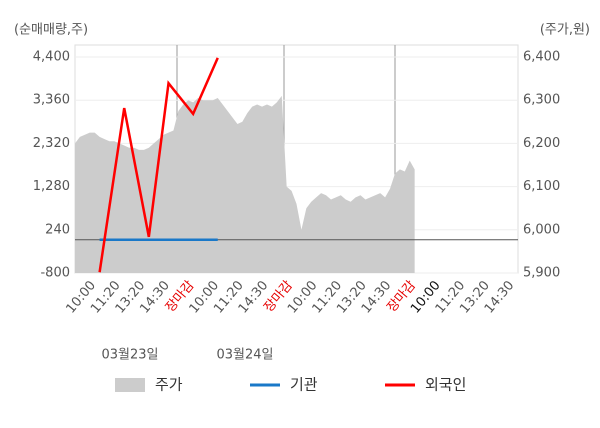 The image size is (600, 428). Describe the element at coordinates (55, 273) in the screenshot. I see `y-tick-label: -800` at that location.